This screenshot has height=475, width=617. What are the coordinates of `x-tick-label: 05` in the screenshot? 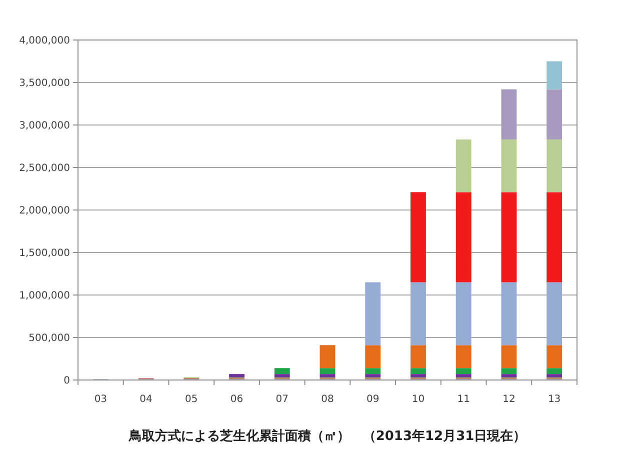 It's located at (191, 399).